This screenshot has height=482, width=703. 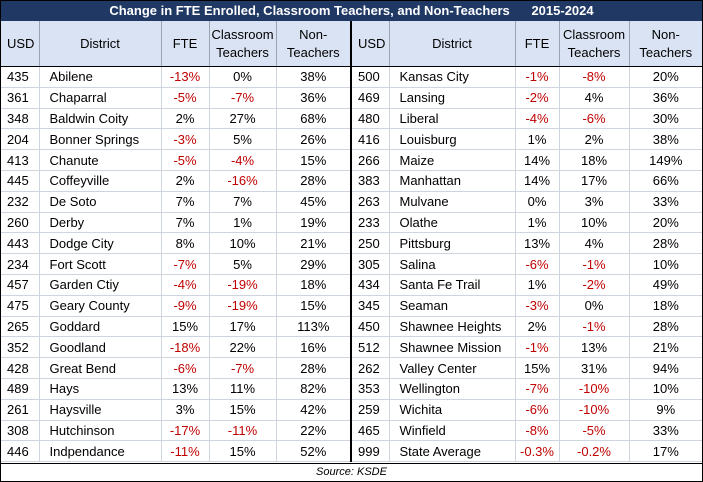 What do you see at coordinates (370, 77) in the screenshot?
I see `right-usd-cell: 500` at bounding box center [370, 77].